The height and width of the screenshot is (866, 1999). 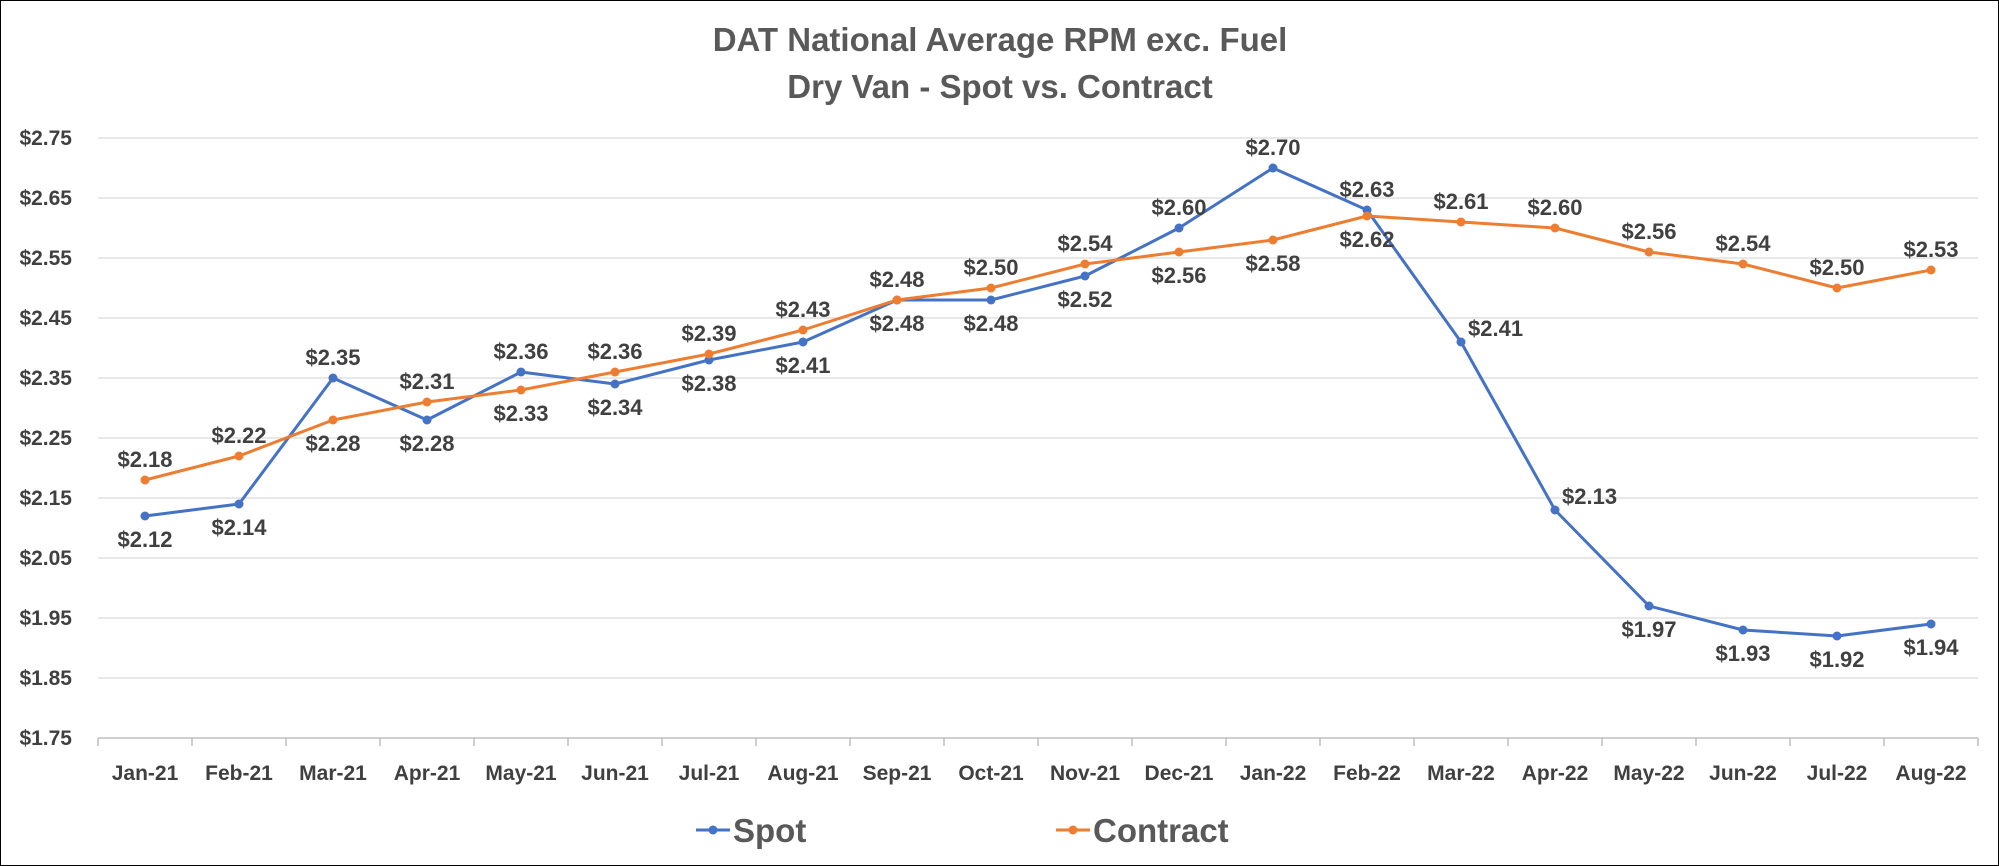 I want to click on x-tick-label: Jun-21, so click(x=615, y=773).